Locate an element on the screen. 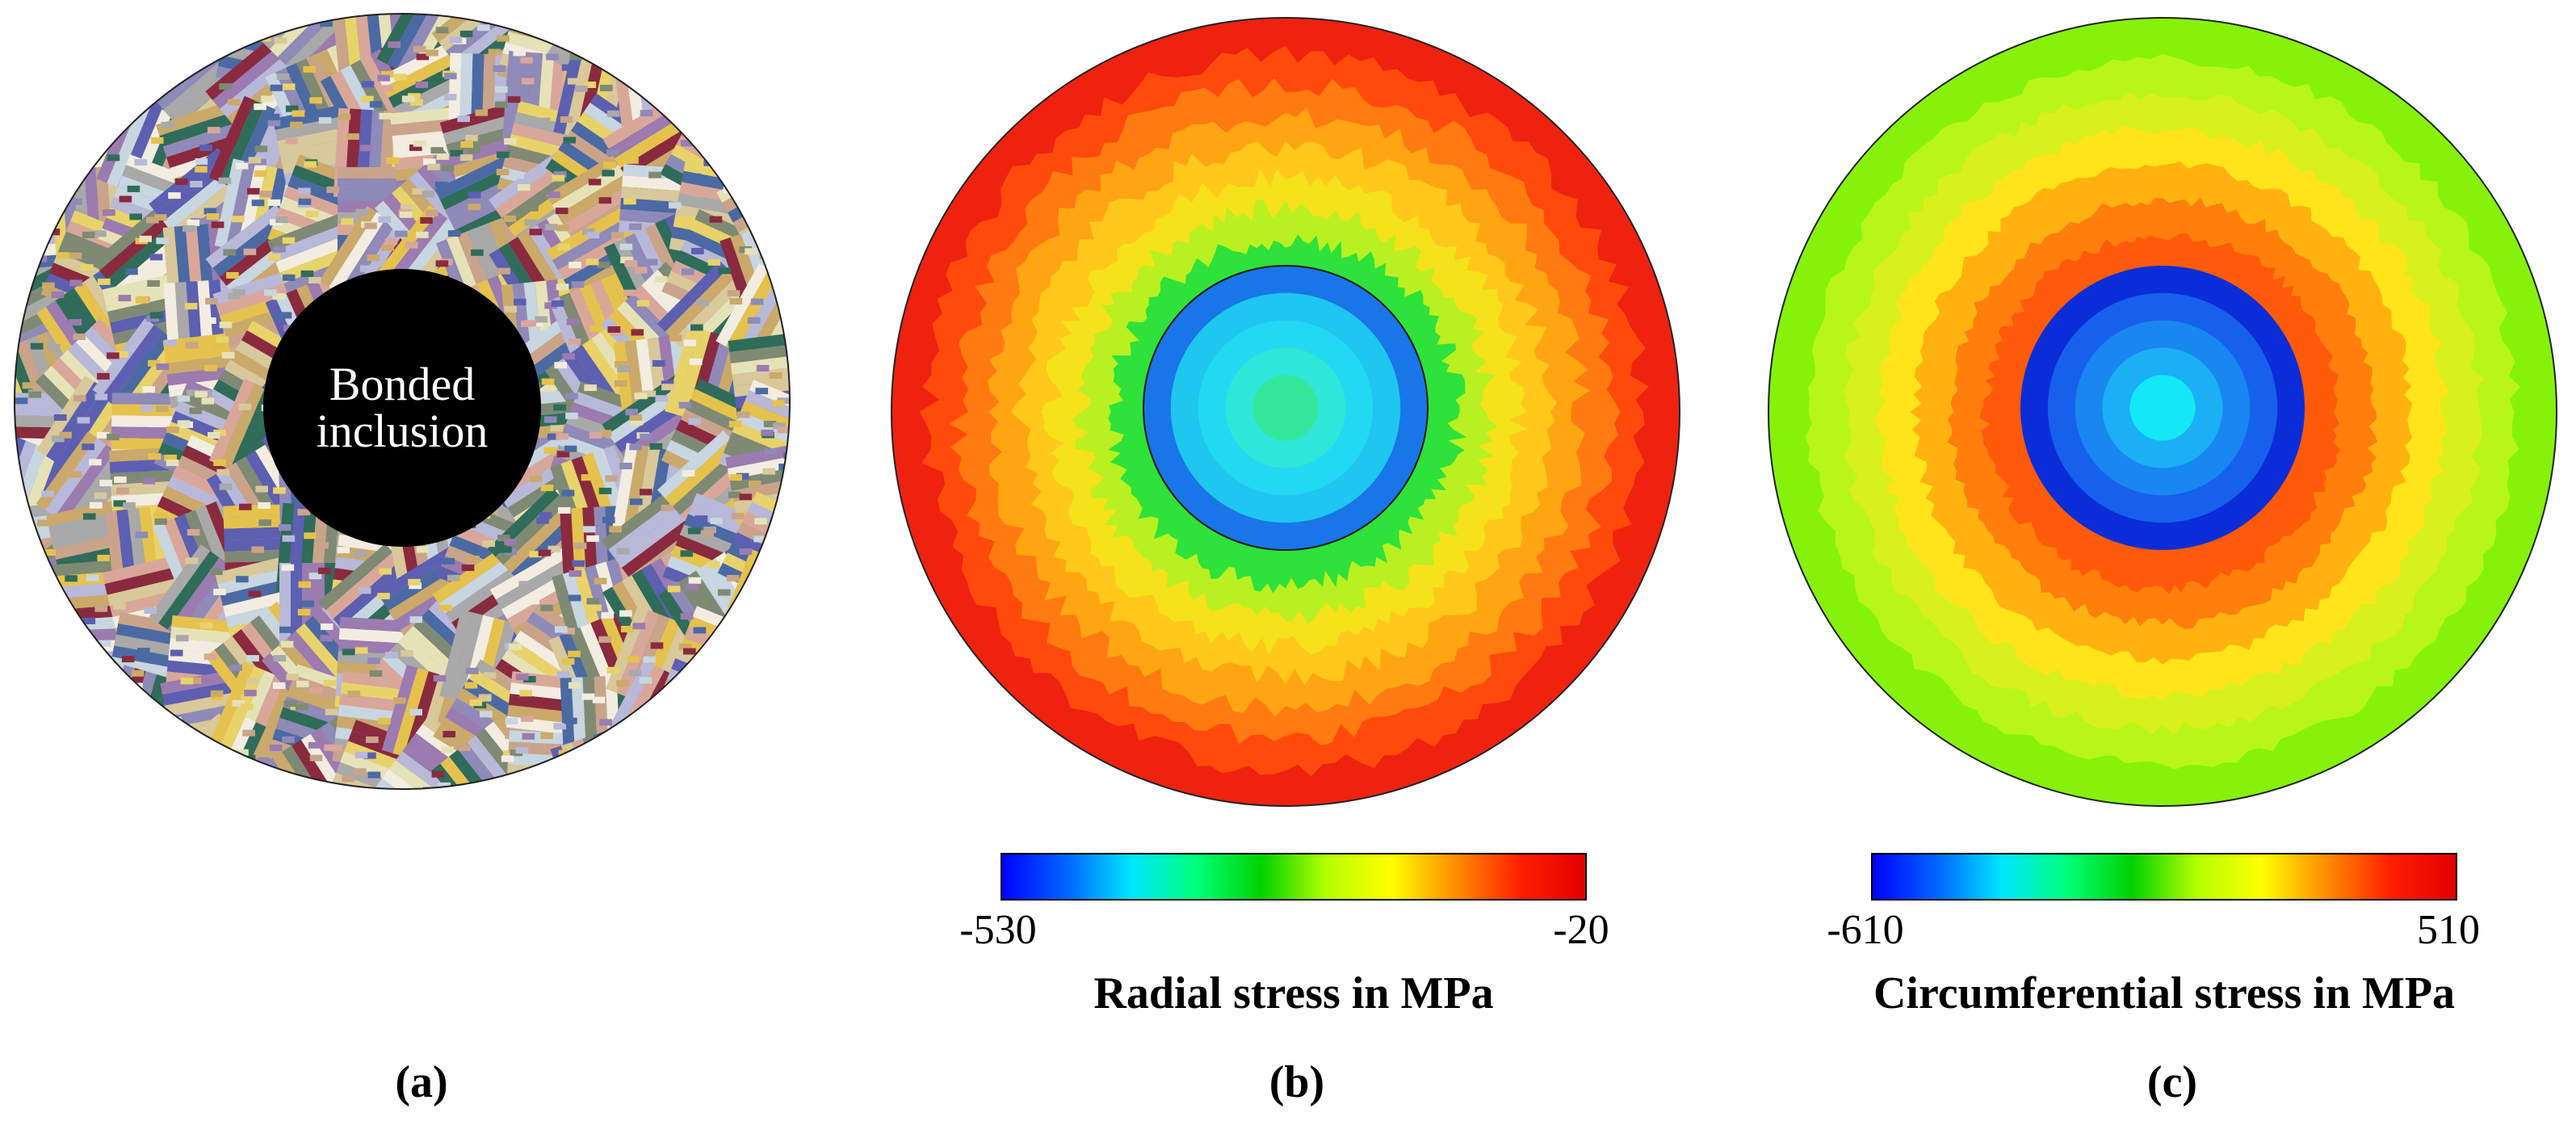 Image resolution: width=2576 pixels, height=1121 pixels. radial-colorbar-max: -20 is located at coordinates (1581, 930).